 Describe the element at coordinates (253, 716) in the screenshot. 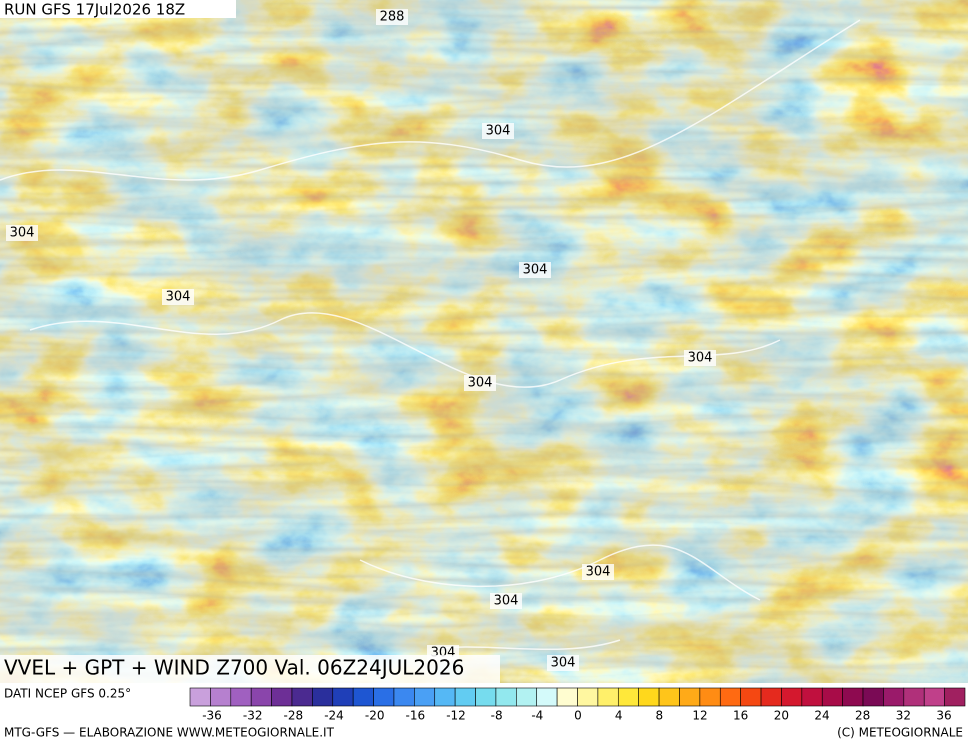

I see `scale-label: -32` at that location.